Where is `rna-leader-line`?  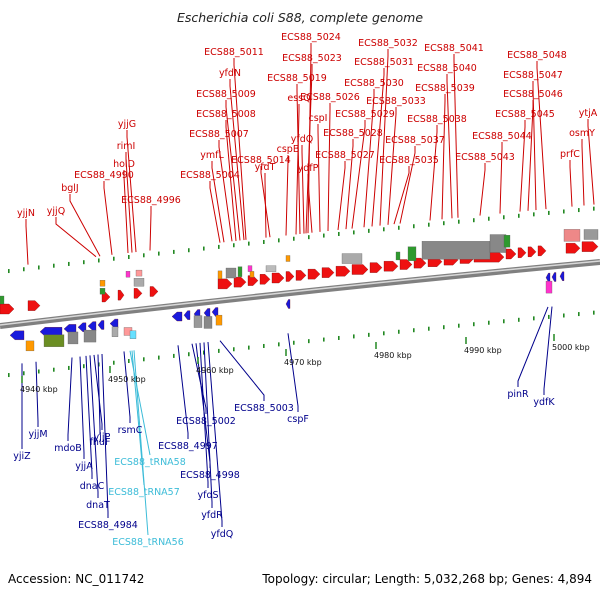
rna-leader-line is located at coordinates (141, 443).